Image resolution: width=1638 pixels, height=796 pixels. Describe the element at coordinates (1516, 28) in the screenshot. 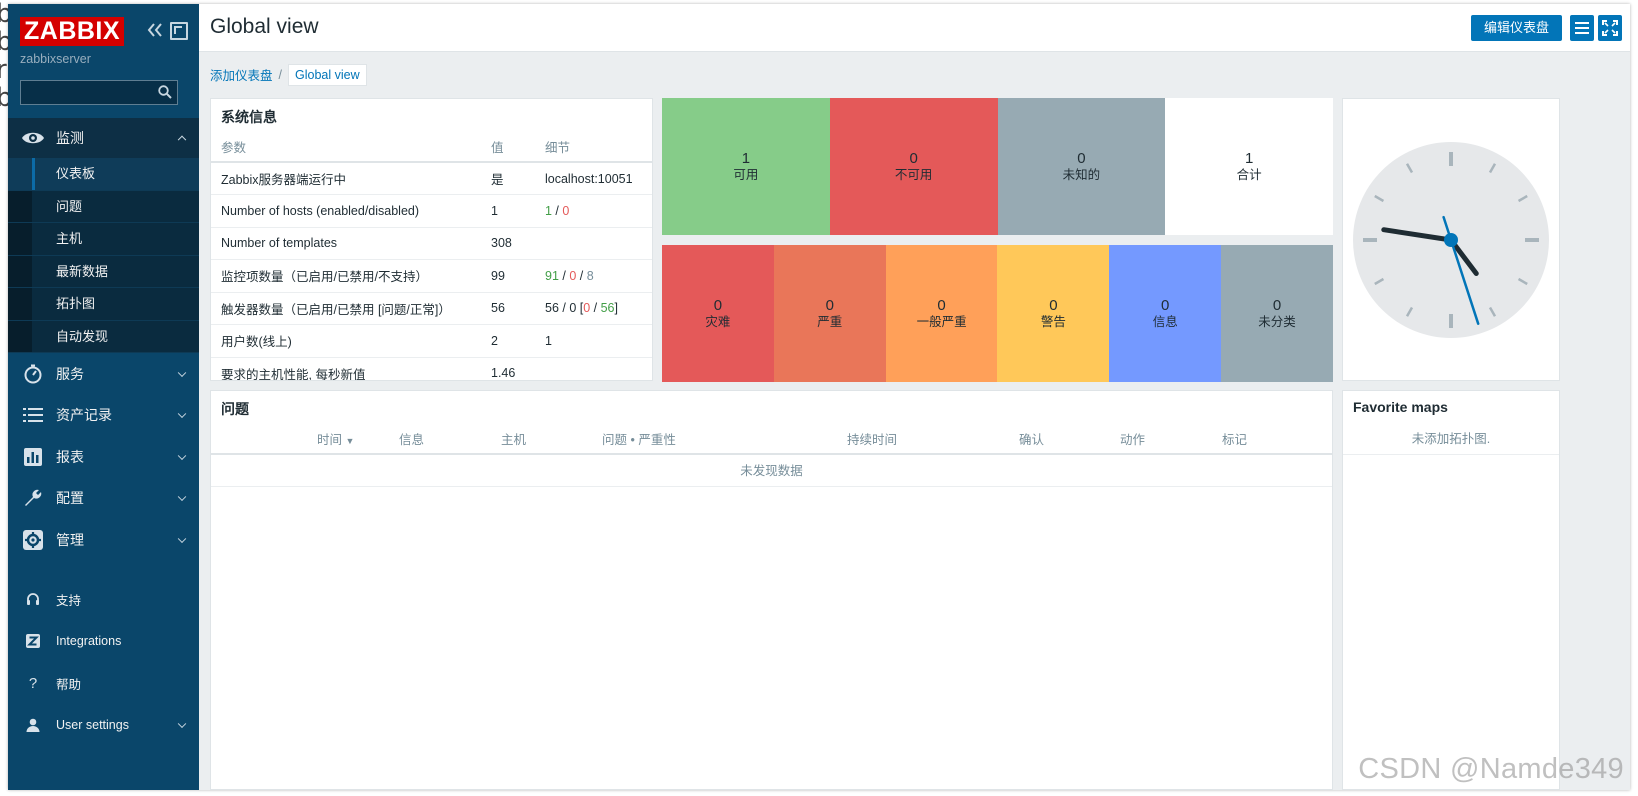

I see `edit-dashboard-button: 编辑仪表盘` at that location.